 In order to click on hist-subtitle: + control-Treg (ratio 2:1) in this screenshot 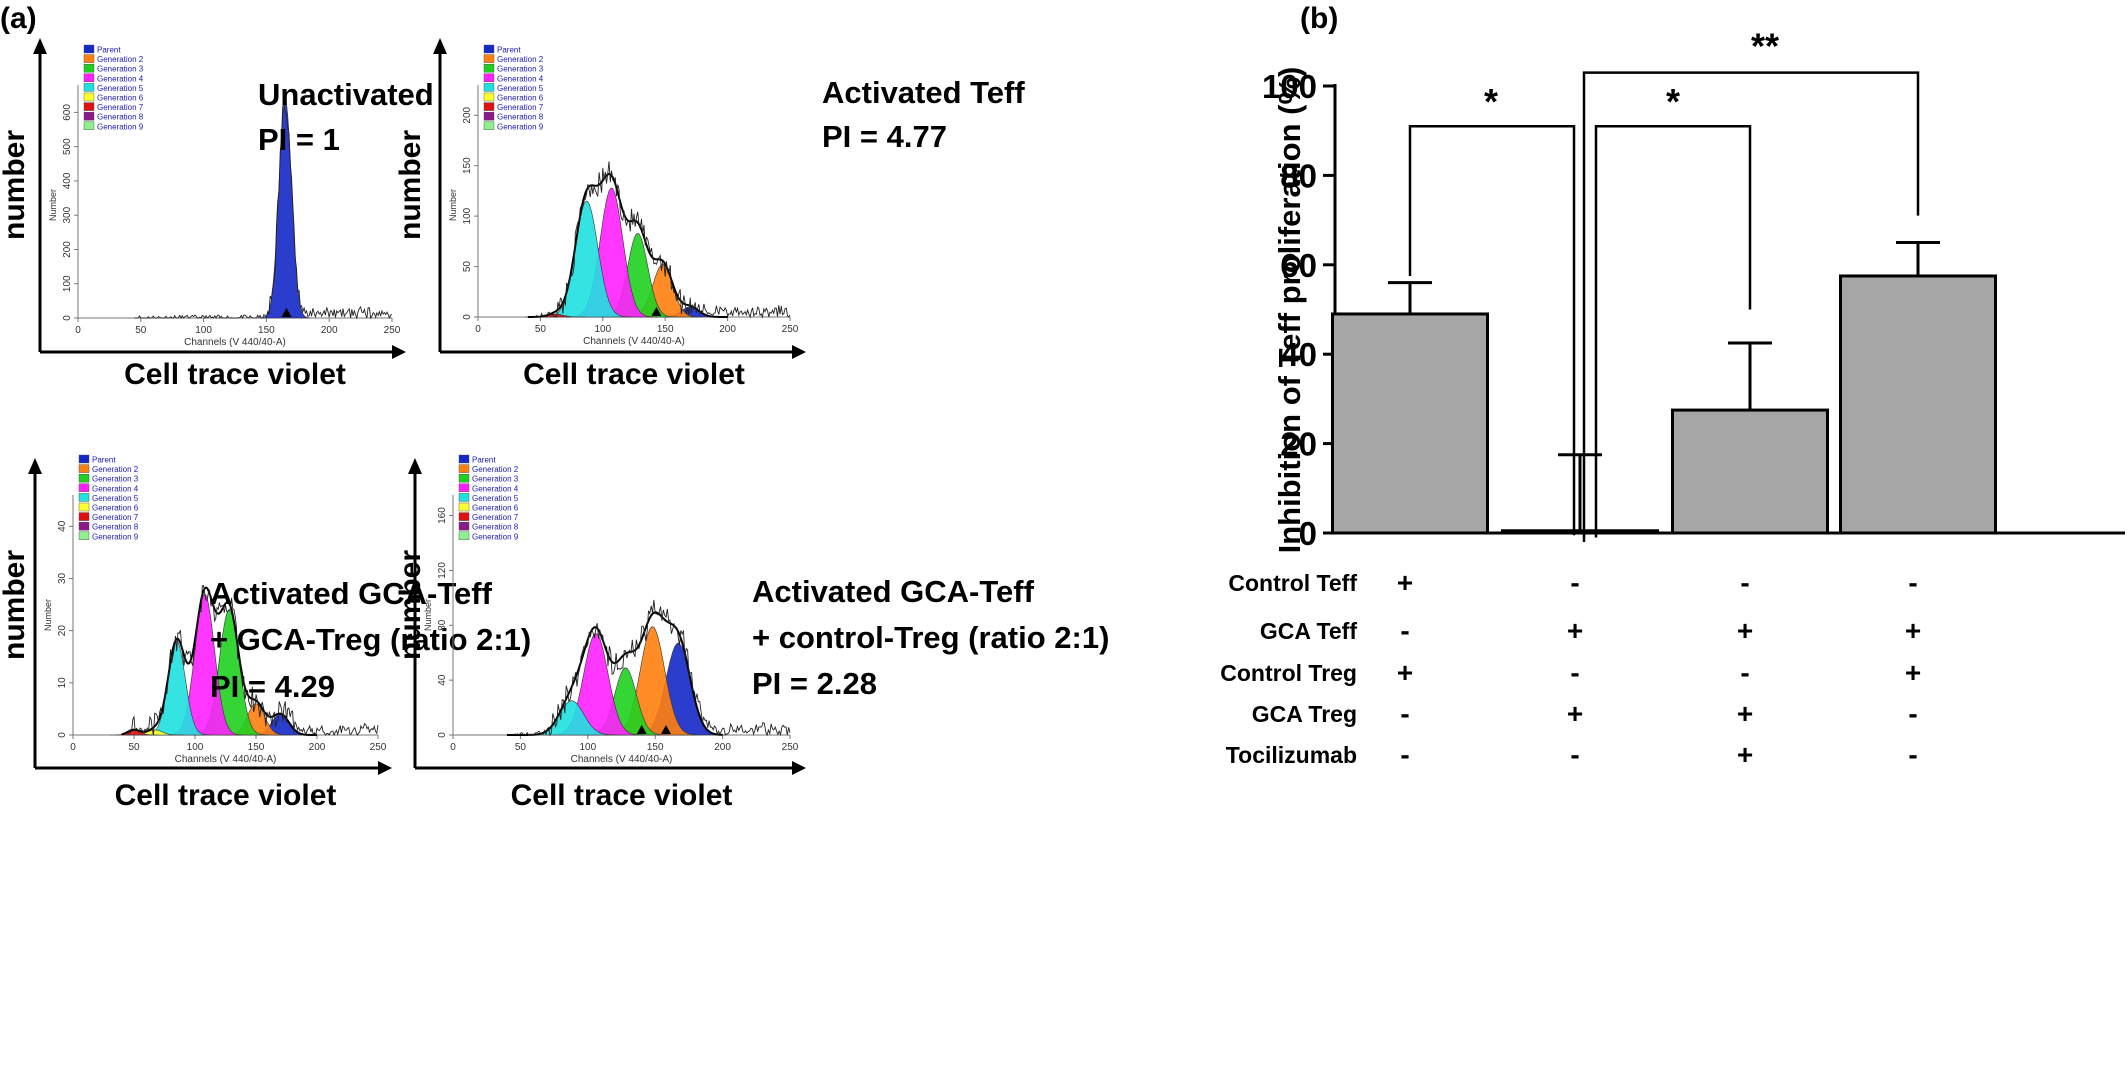, I will do `click(930, 637)`.